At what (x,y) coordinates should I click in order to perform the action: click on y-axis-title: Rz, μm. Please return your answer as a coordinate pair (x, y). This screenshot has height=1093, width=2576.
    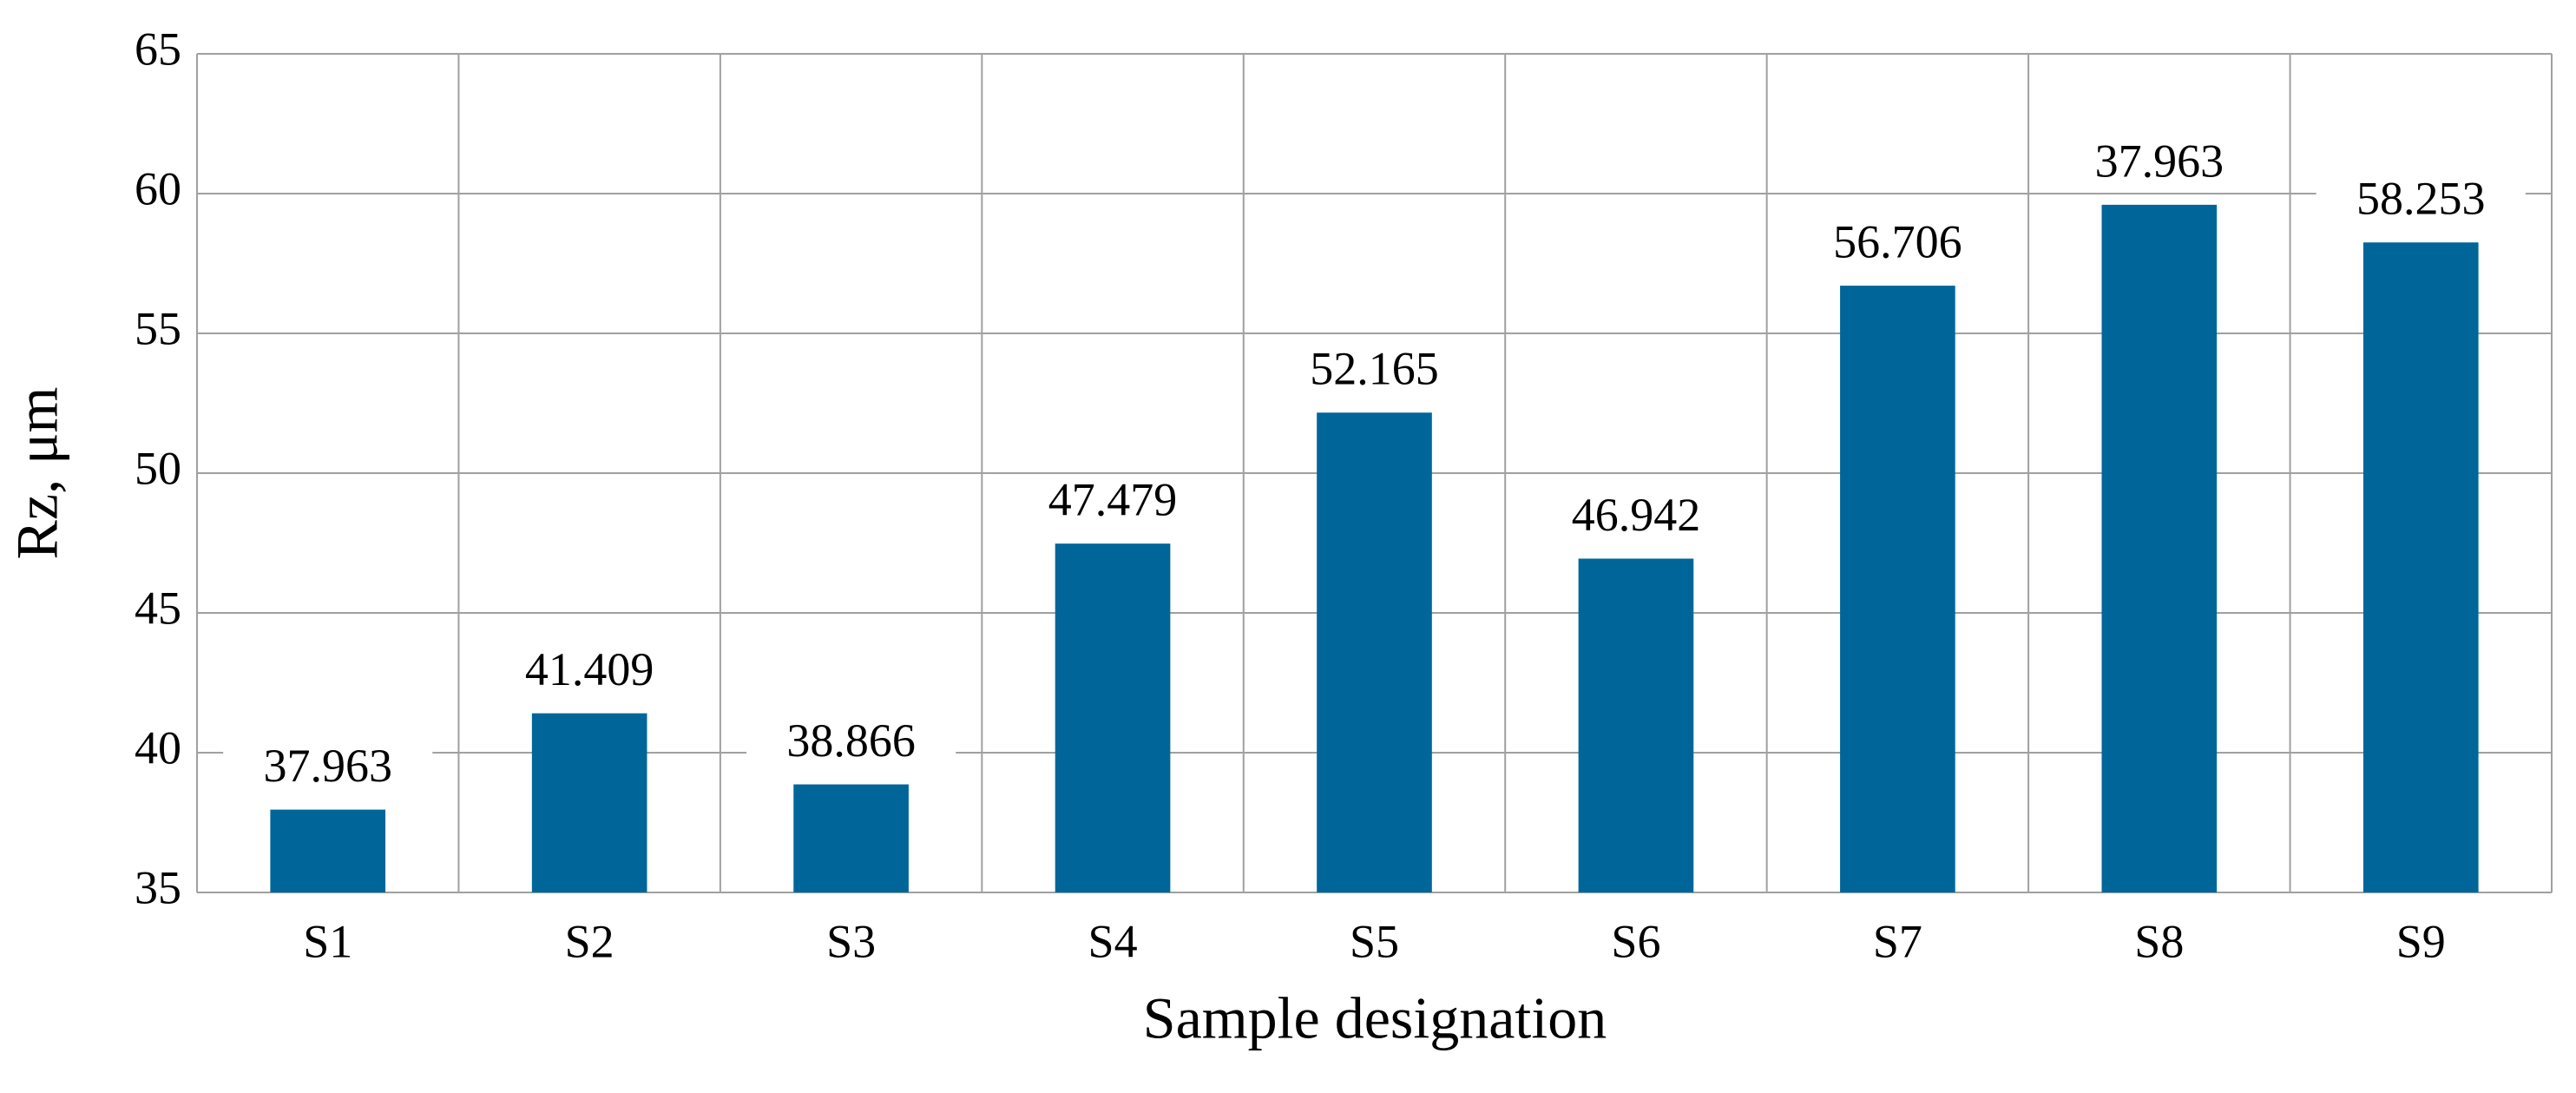
    Looking at the image, I should click on (37, 473).